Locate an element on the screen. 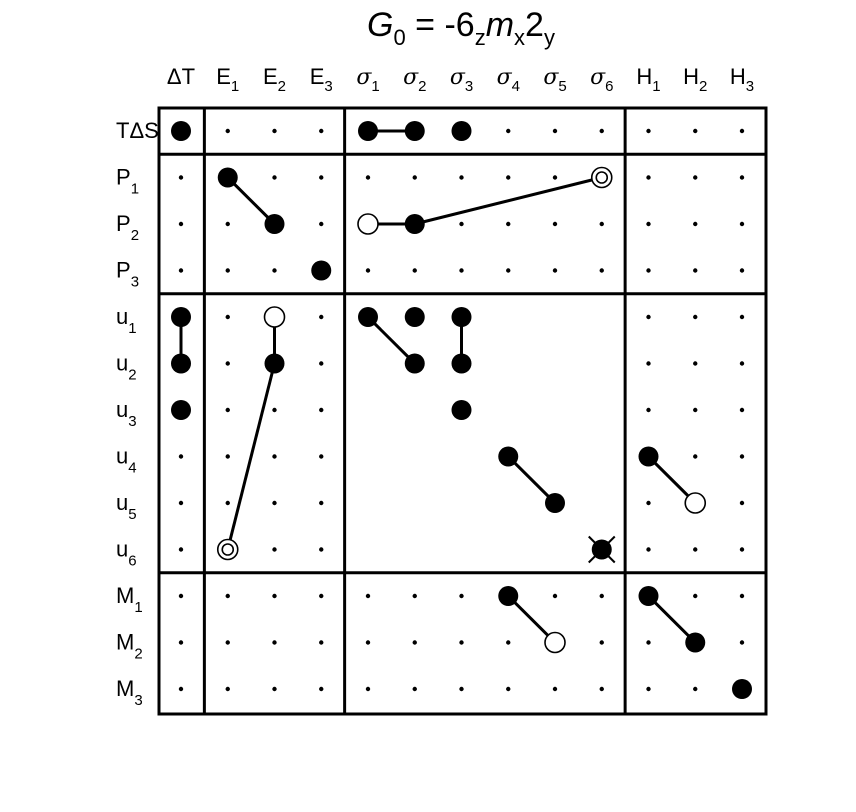 The height and width of the screenshot is (812, 856). diagram-title: G0 = -6zmx2y is located at coordinates (461, 28).